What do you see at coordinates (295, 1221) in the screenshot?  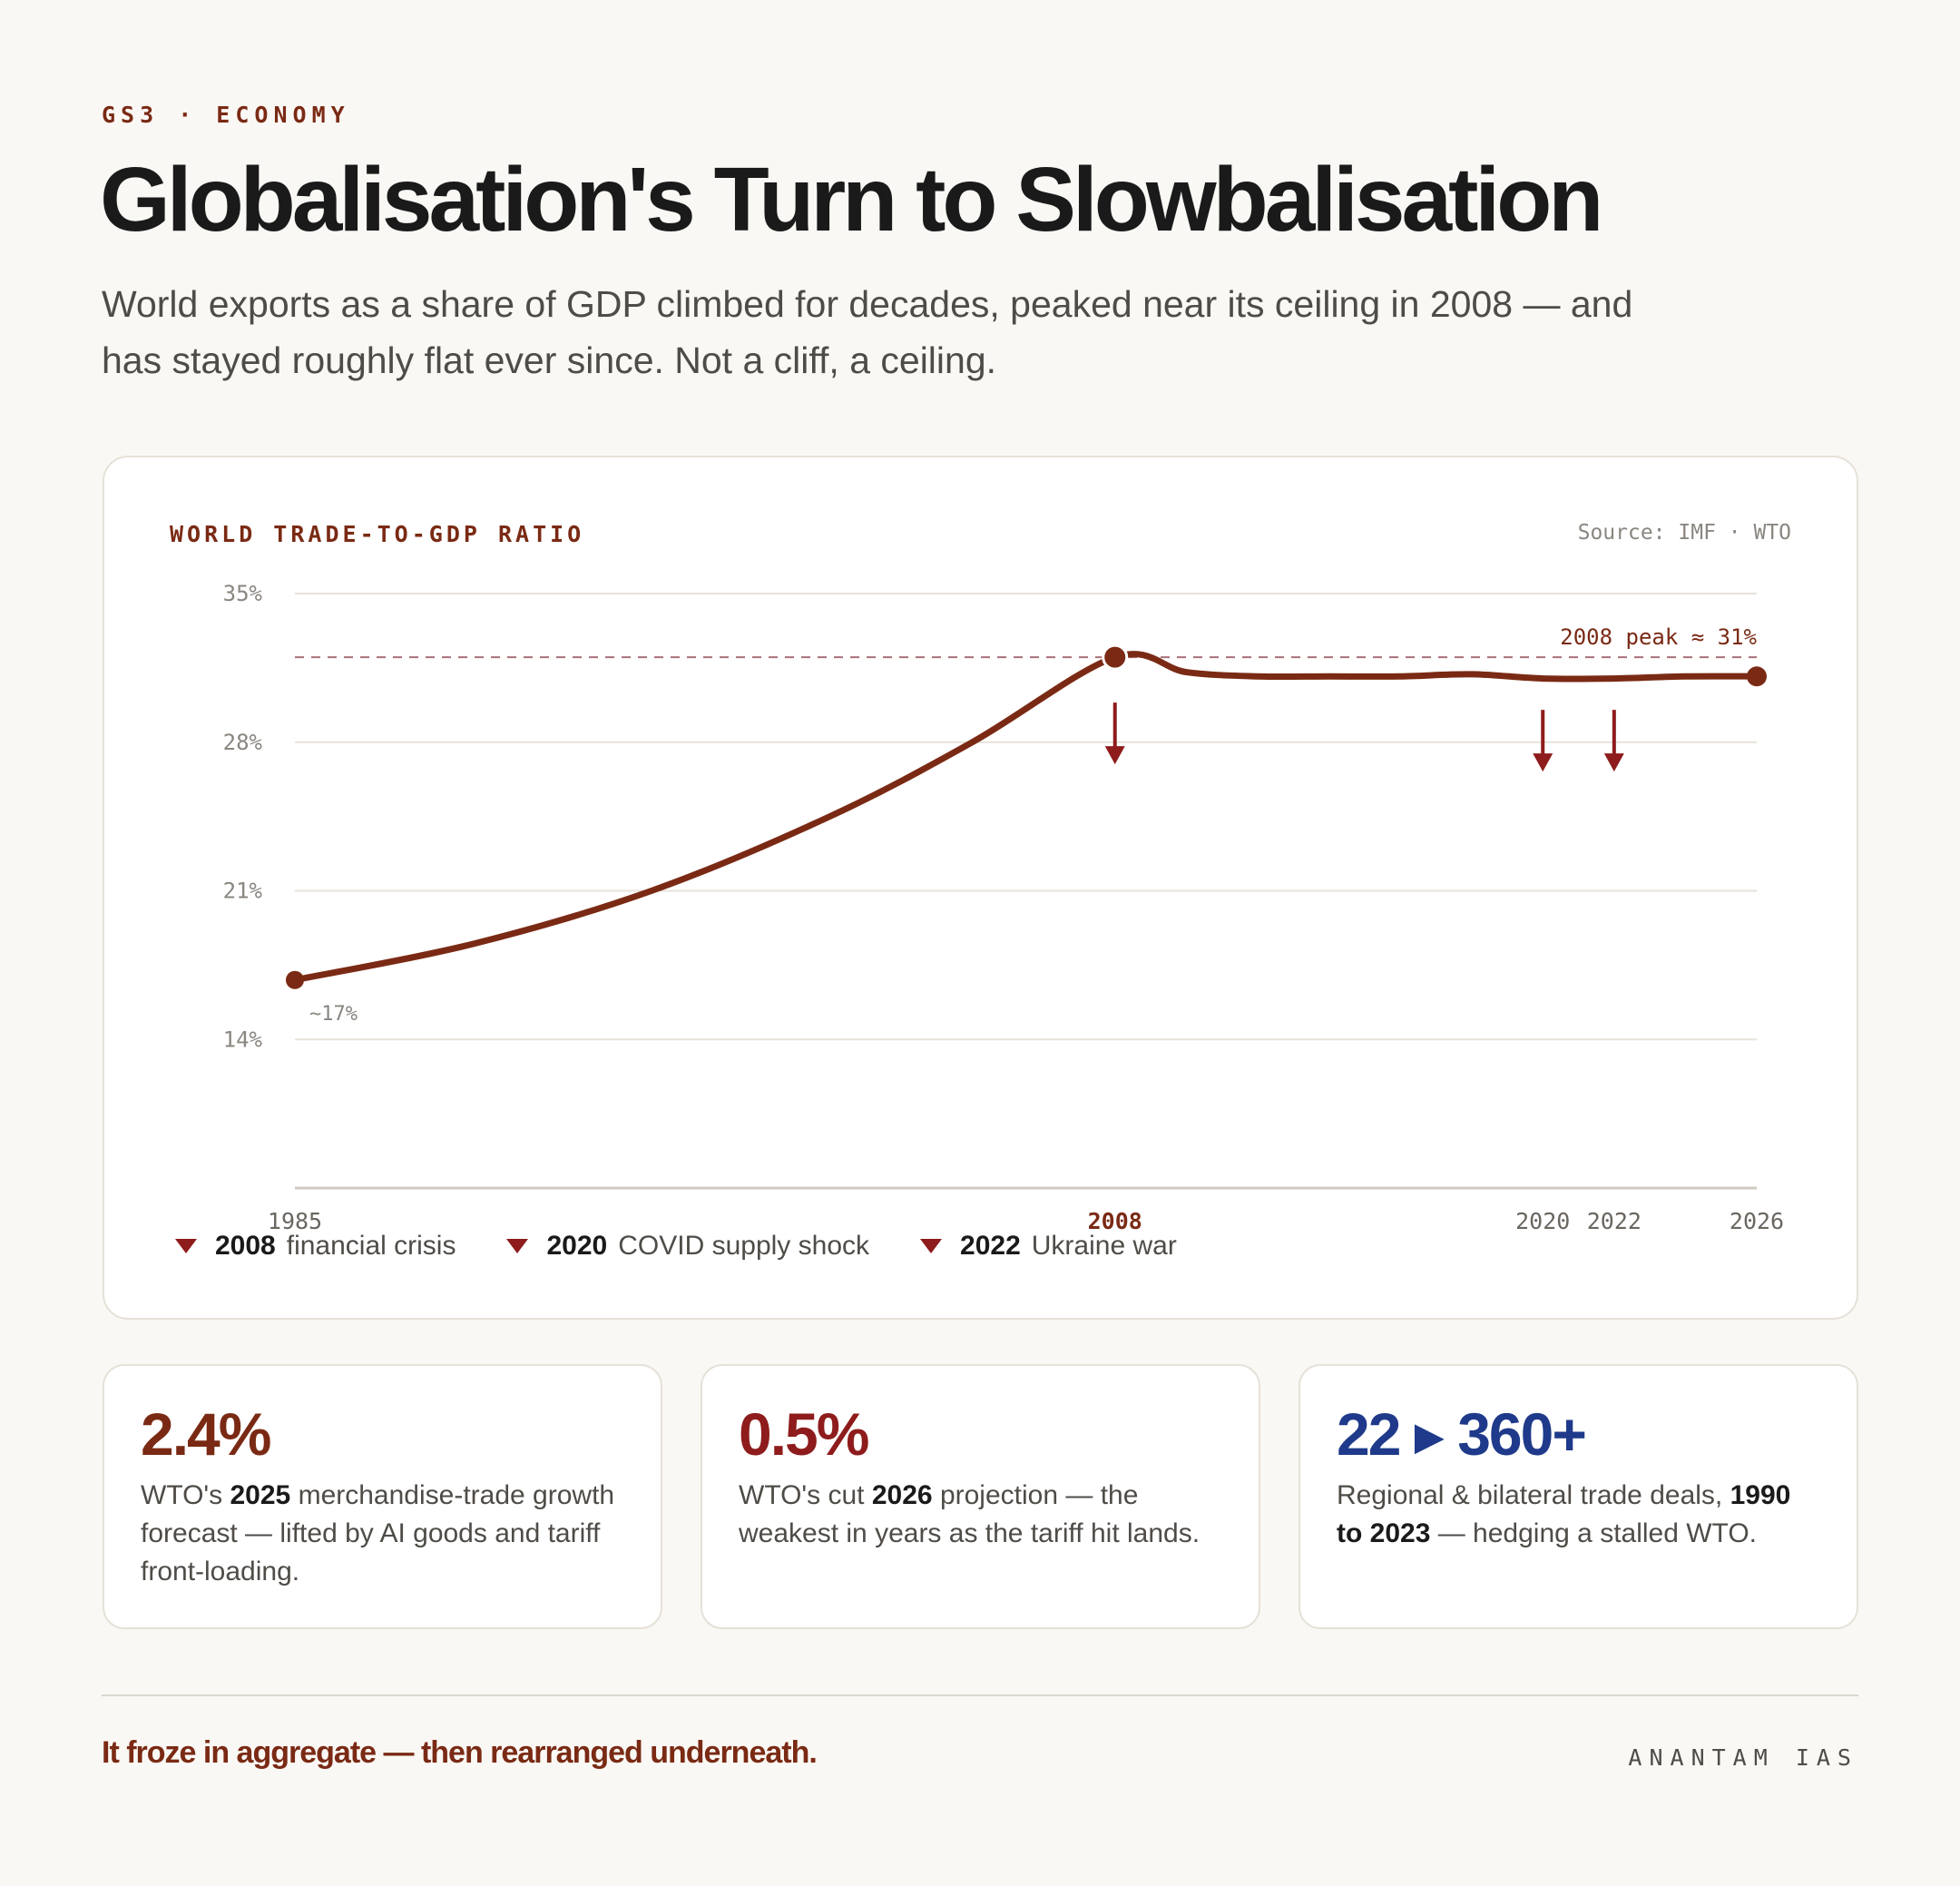 I see `x-tick-label: 1985` at bounding box center [295, 1221].